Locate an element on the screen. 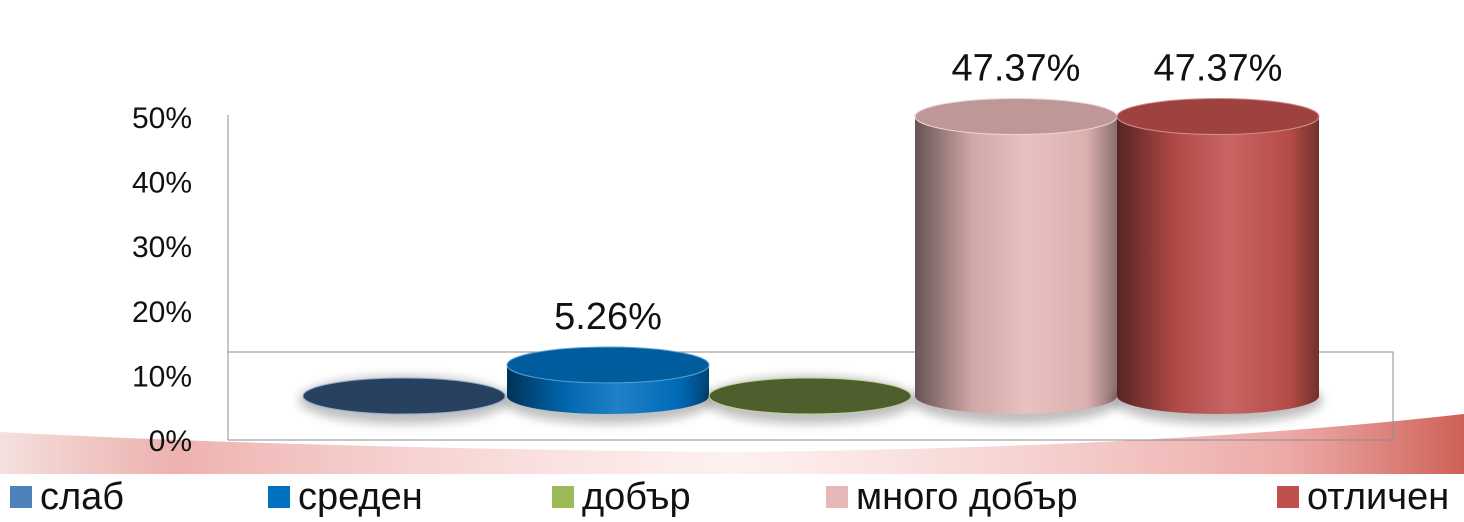 The height and width of the screenshot is (522, 1464). legend-label: отличен is located at coordinates (1378, 497).